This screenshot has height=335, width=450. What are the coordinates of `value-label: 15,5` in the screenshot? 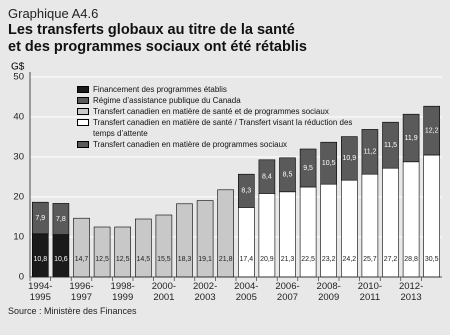 It's located at (164, 259).